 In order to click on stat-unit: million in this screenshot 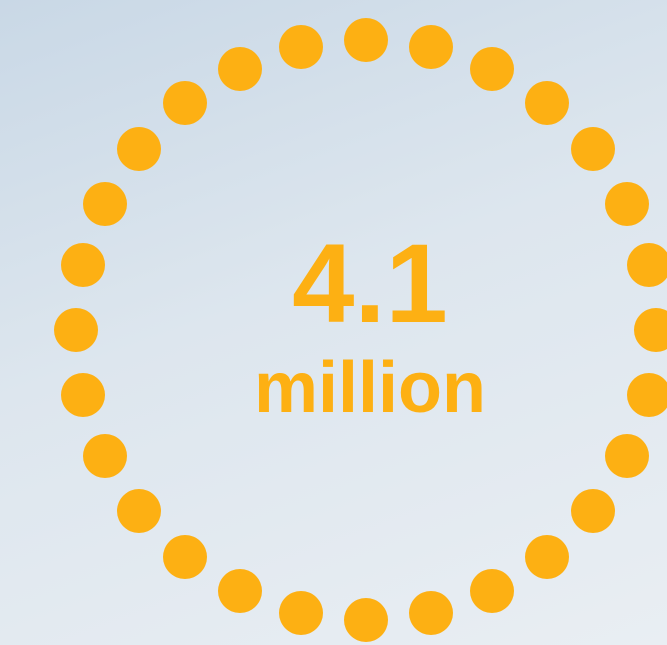, I will do `click(370, 388)`.